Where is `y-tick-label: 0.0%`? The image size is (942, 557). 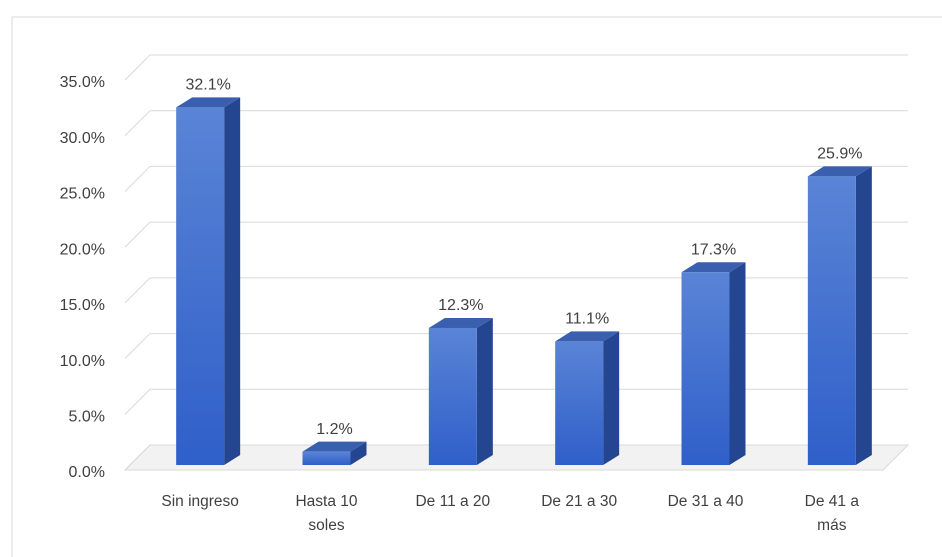 y-tick-label: 0.0% is located at coordinates (87, 472).